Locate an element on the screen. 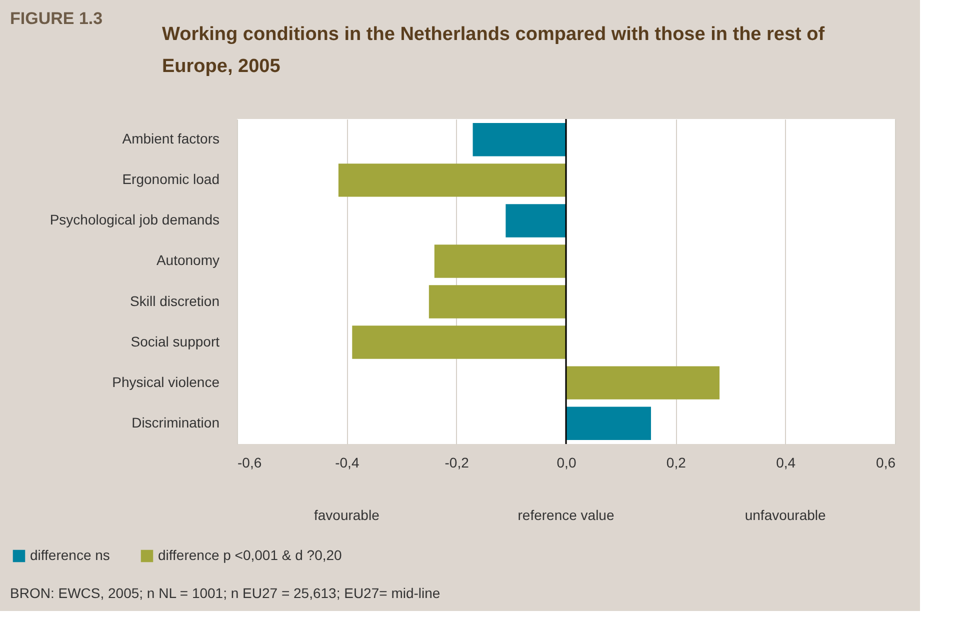 This screenshot has width=953, height=641. text: reference value is located at coordinates (566, 515).